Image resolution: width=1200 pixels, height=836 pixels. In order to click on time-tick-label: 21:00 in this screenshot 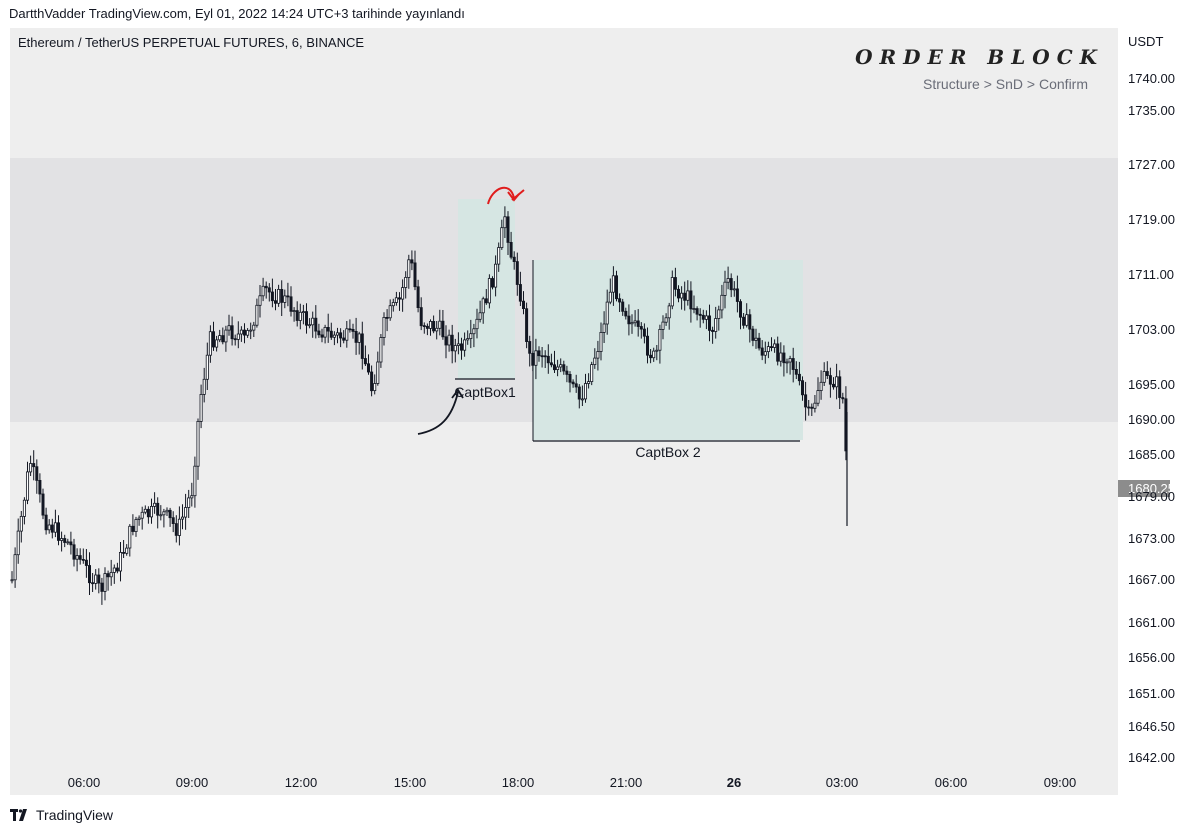, I will do `click(626, 782)`.